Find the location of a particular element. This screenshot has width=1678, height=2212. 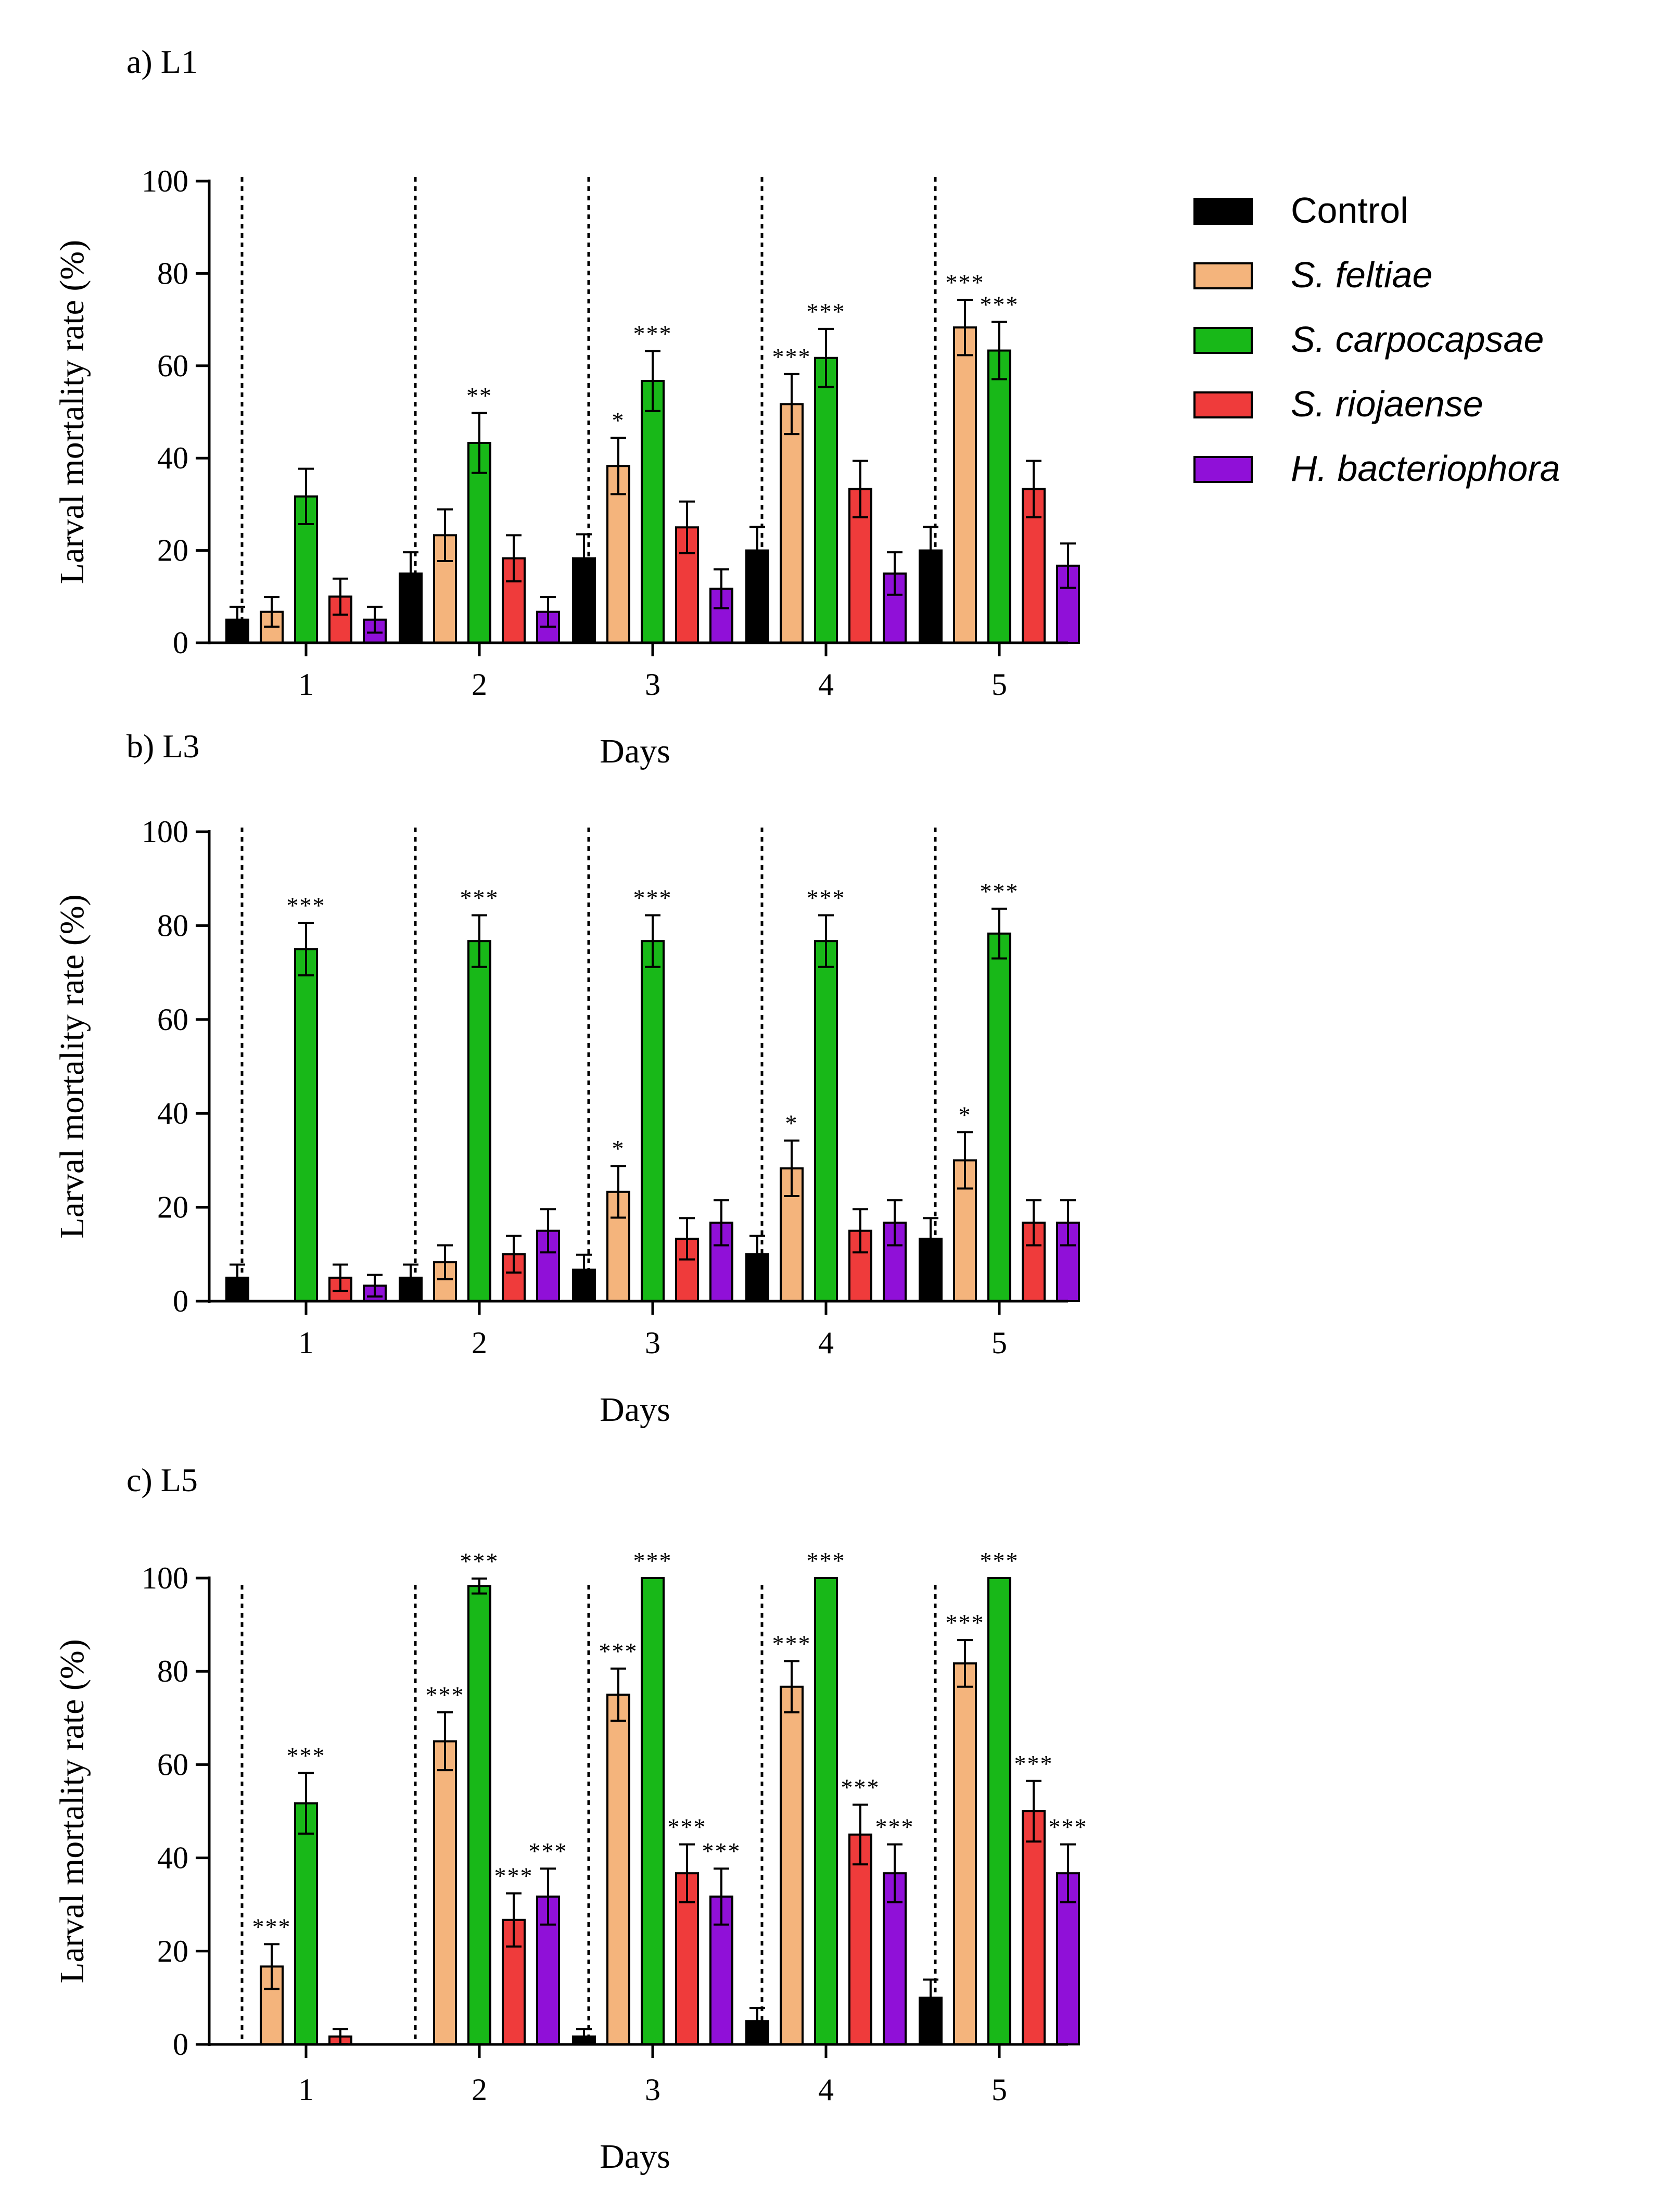

legend-label: S. carpocapsae is located at coordinates (1417, 339).